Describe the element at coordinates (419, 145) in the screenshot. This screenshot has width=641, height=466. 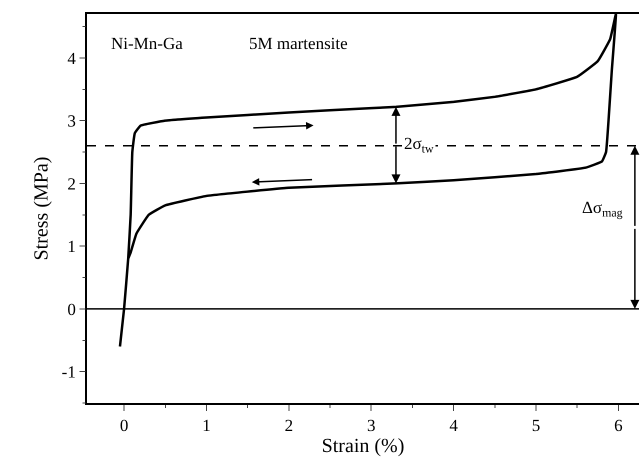
I see `annotation: 2σ$_{tw}$` at that location.